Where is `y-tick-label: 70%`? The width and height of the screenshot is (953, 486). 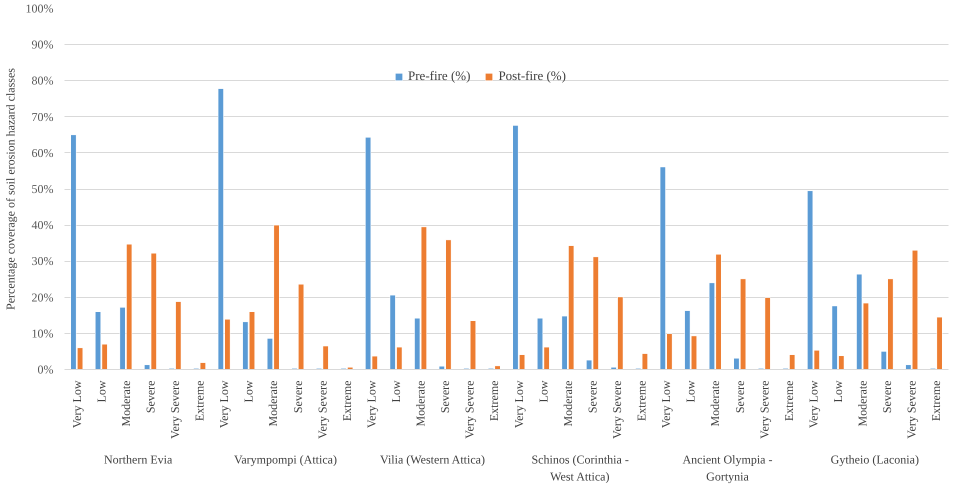
y-tick-label: 70% is located at coordinates (43, 117).